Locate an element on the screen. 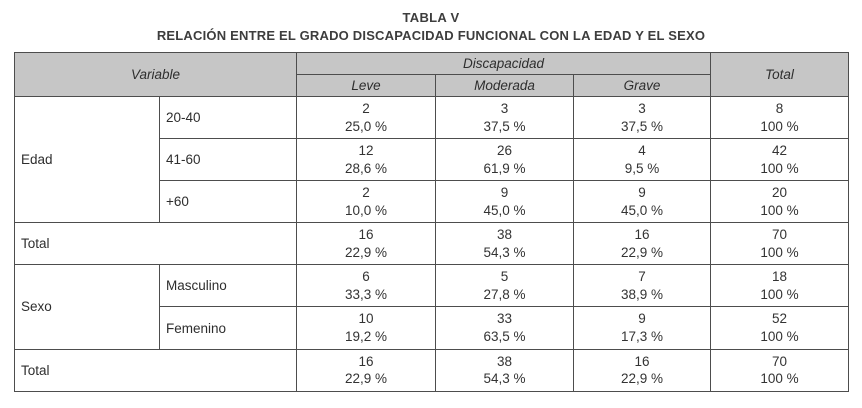 This screenshot has height=408, width=862. data-cell: 4 9,5 % is located at coordinates (642, 160).